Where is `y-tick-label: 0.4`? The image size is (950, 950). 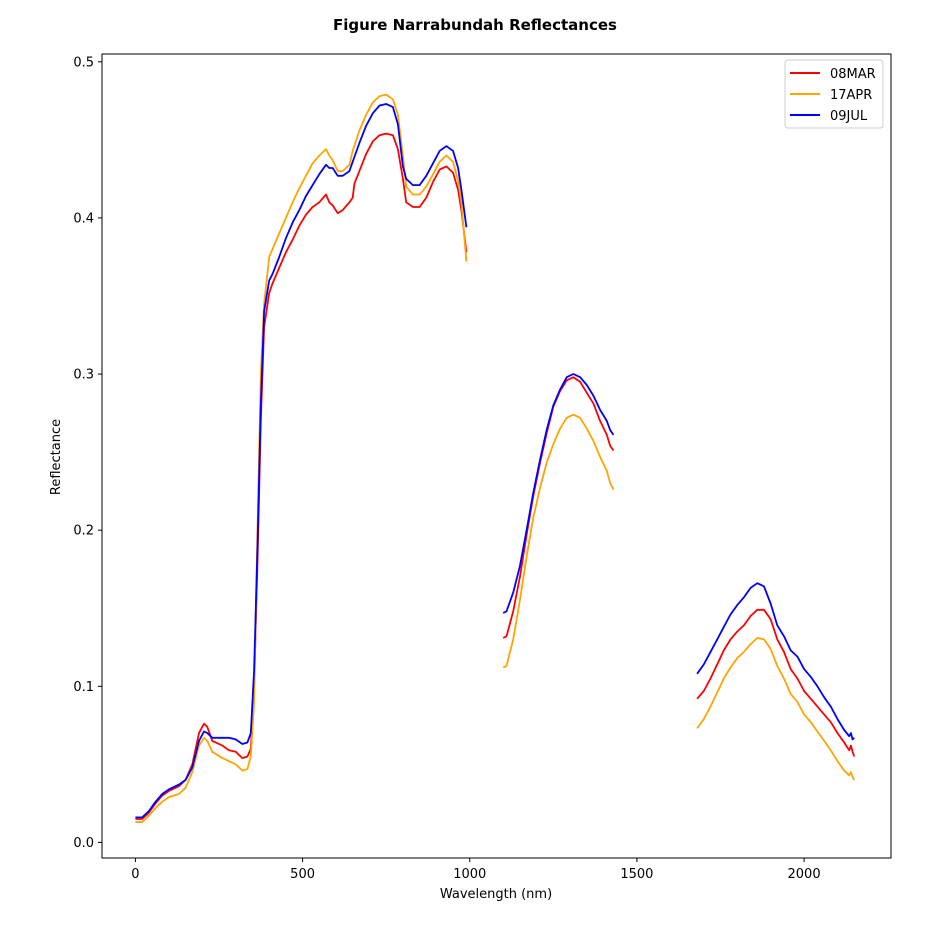 y-tick-label: 0.4 is located at coordinates (83, 218).